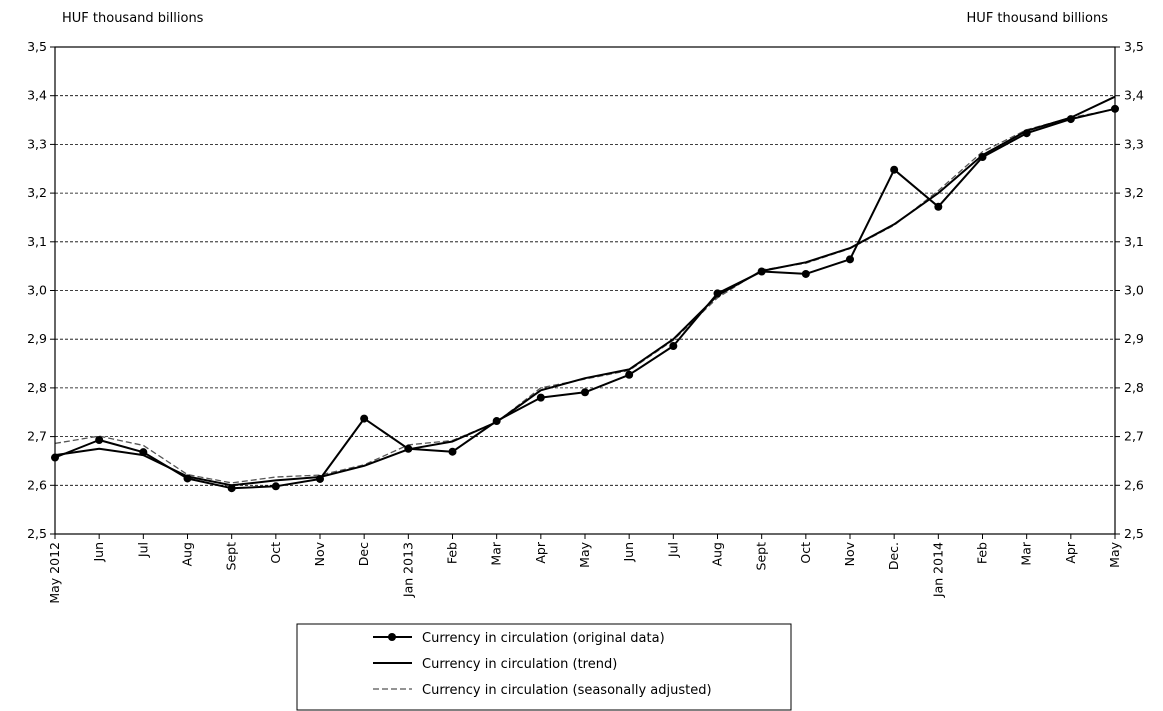 Image resolution: width=1163 pixels, height=711 pixels. What do you see at coordinates (519, 664) in the screenshot?
I see `legend-label: Currency in circulation (trend)` at bounding box center [519, 664].